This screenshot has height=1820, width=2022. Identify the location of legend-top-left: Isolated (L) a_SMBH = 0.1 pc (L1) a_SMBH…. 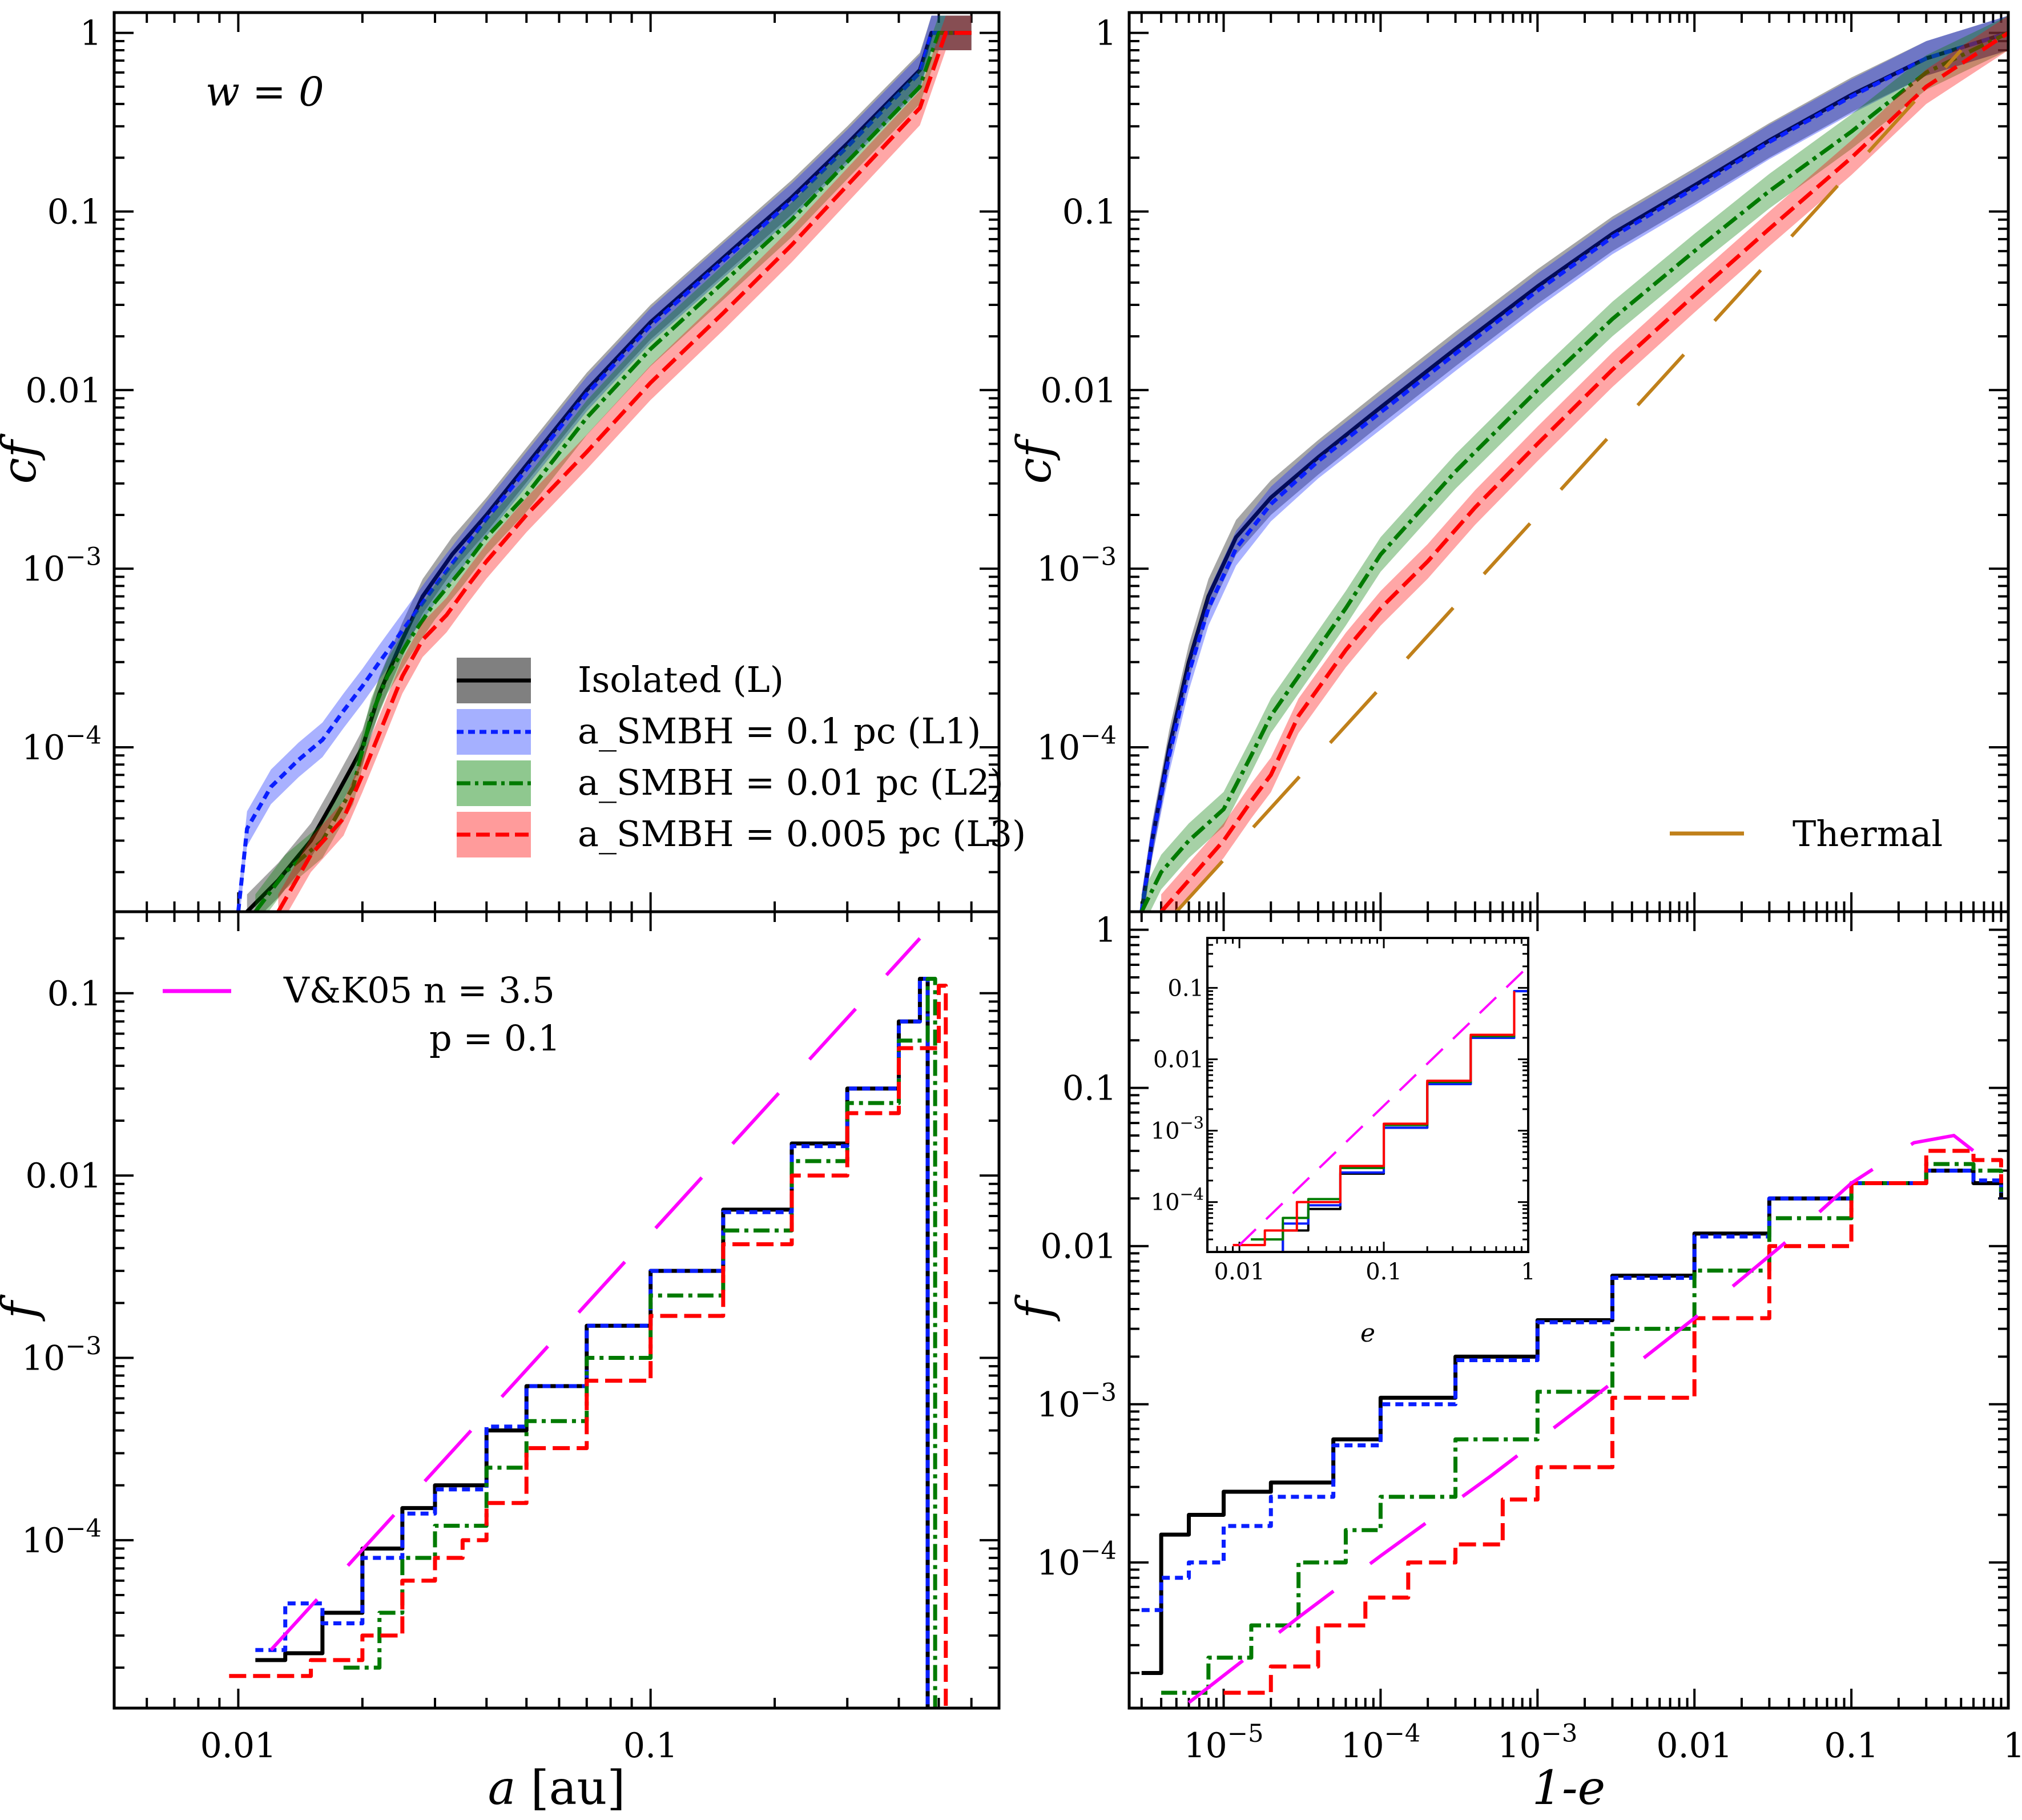
(742, 757).